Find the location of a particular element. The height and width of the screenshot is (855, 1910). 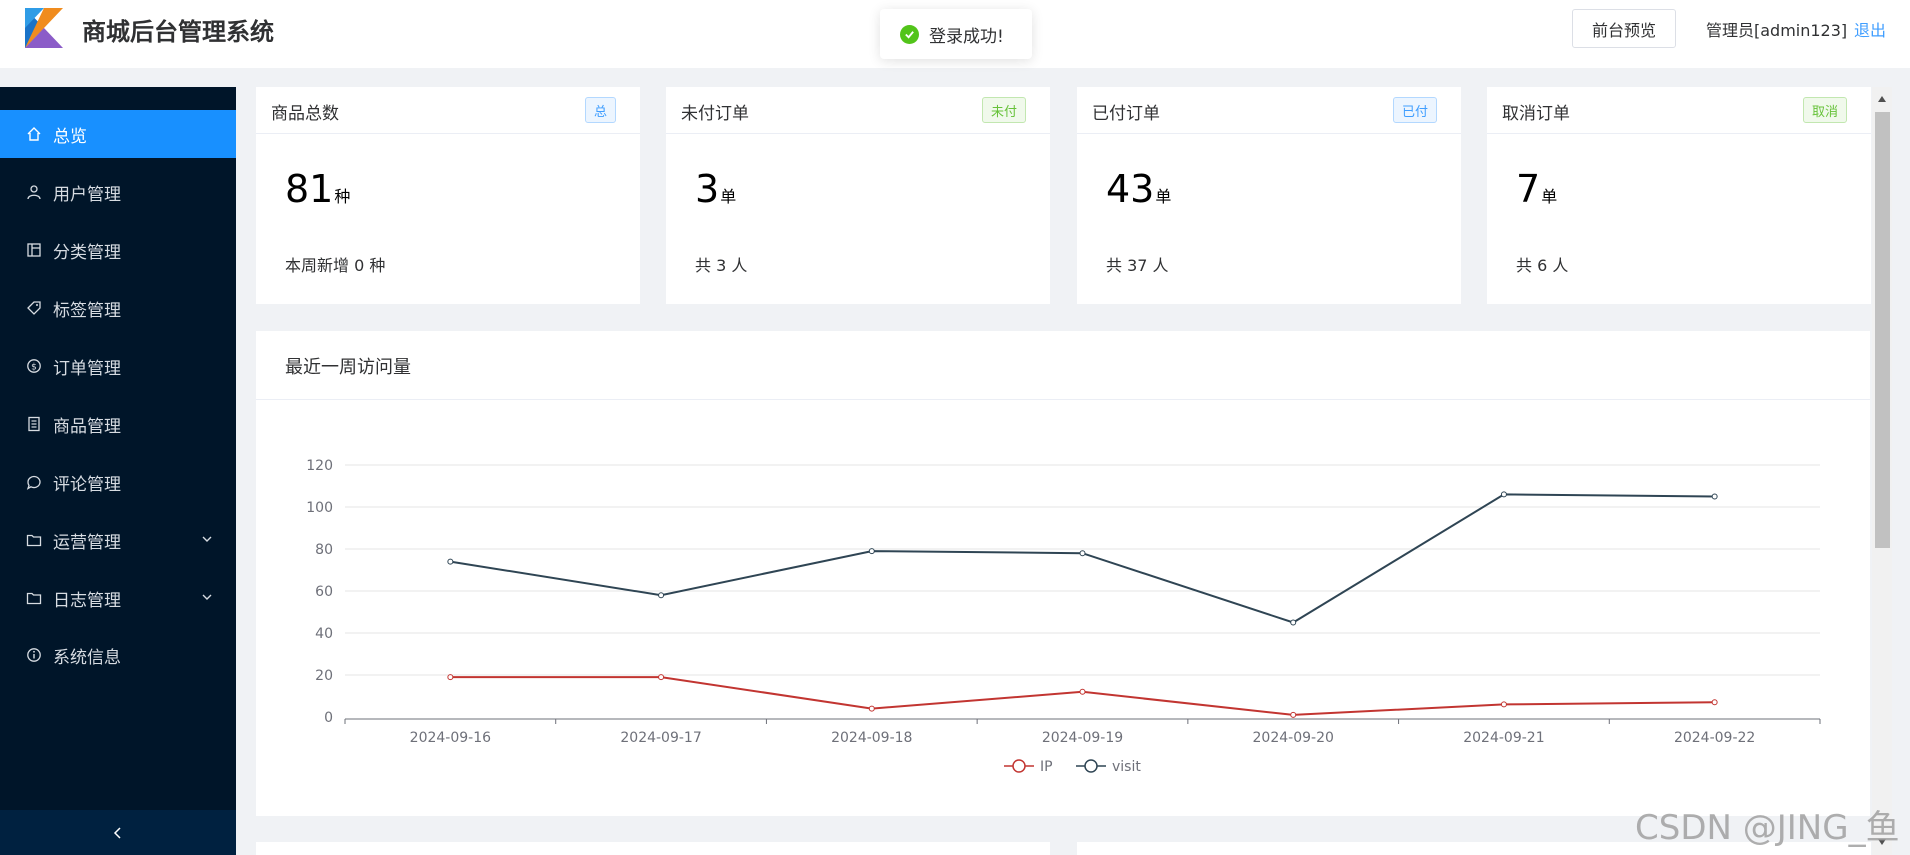

panel-title: 最近一周访问量 is located at coordinates (348, 367).